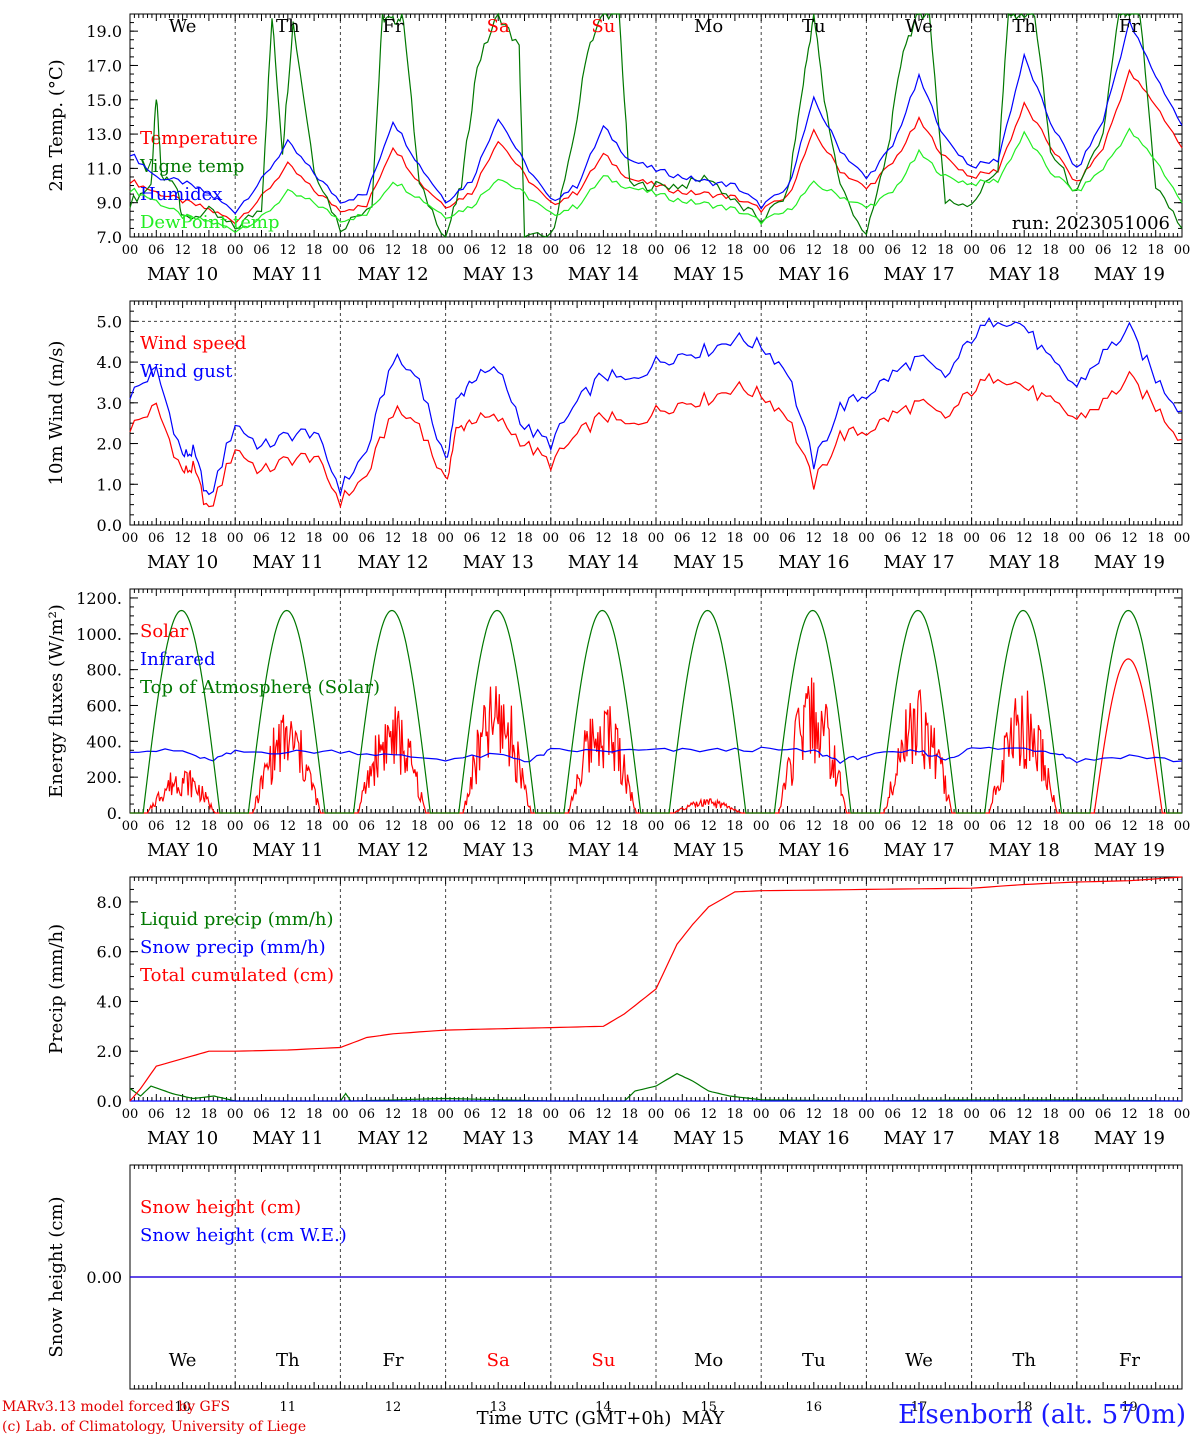  I want to click on y-axis-label: 10m Wind (m/s), so click(56, 413).